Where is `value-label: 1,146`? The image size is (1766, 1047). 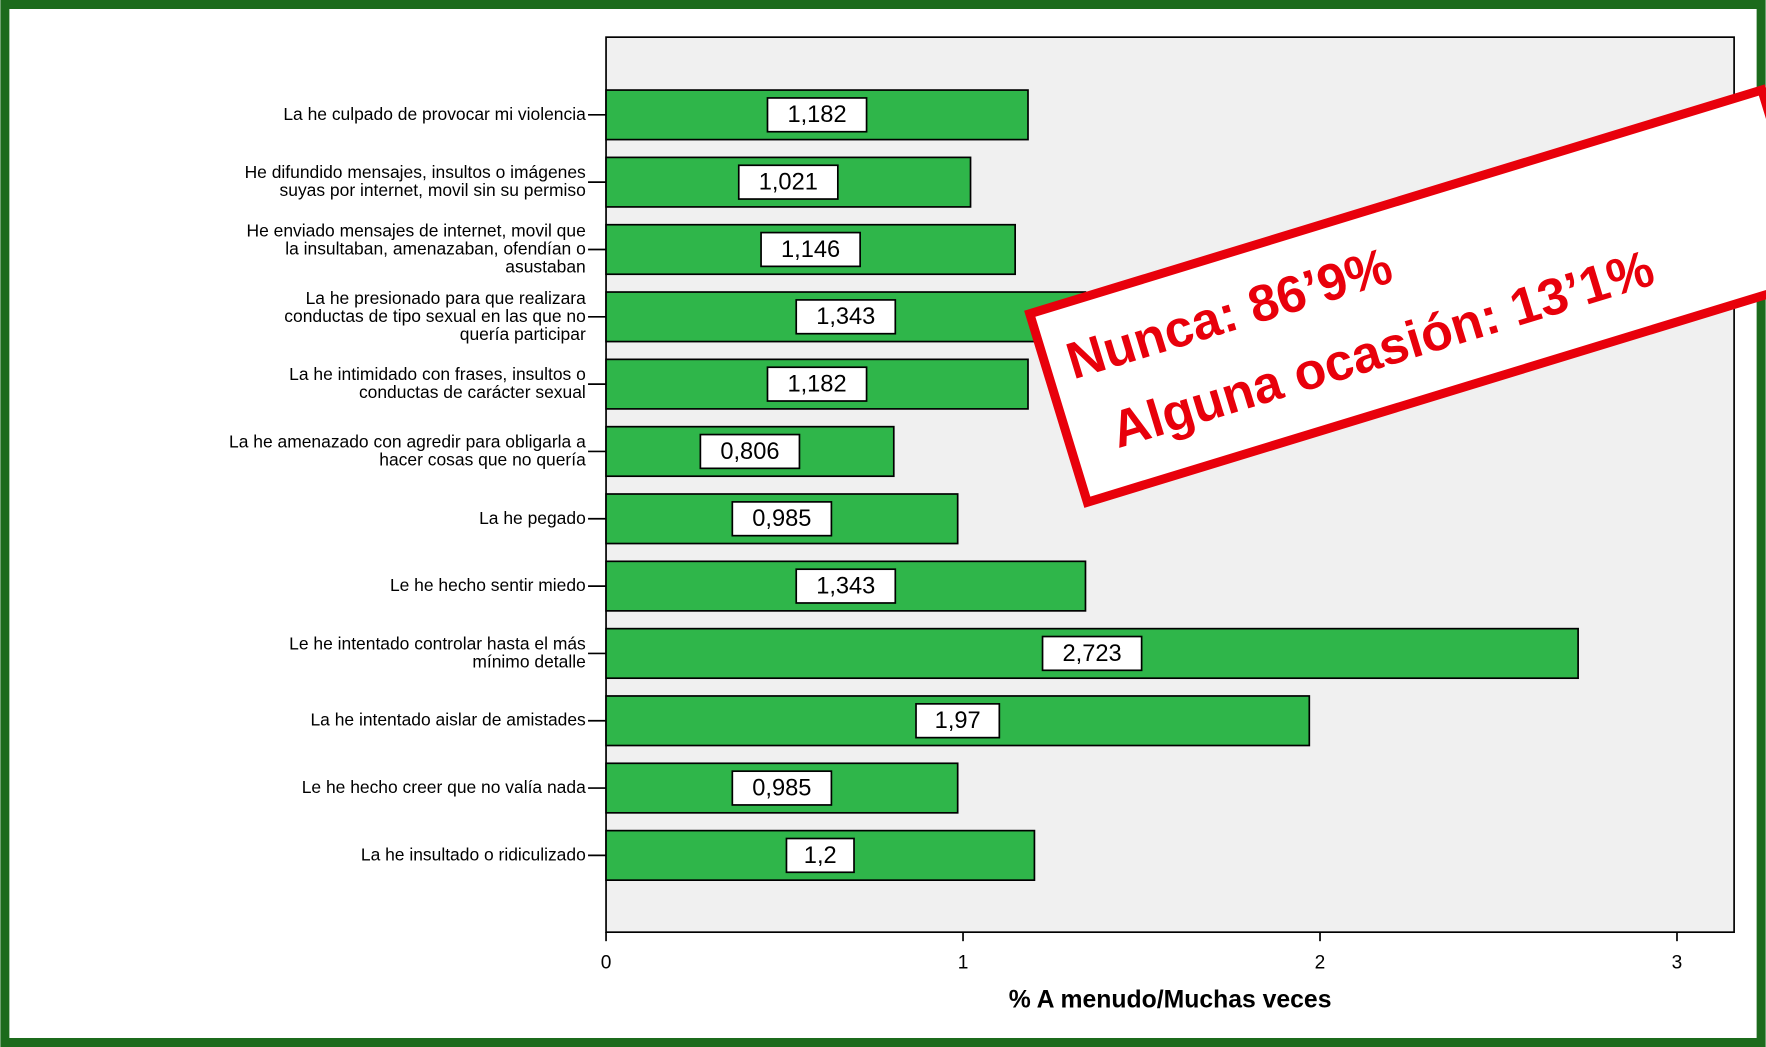
value-label: 1,146 is located at coordinates (810, 249).